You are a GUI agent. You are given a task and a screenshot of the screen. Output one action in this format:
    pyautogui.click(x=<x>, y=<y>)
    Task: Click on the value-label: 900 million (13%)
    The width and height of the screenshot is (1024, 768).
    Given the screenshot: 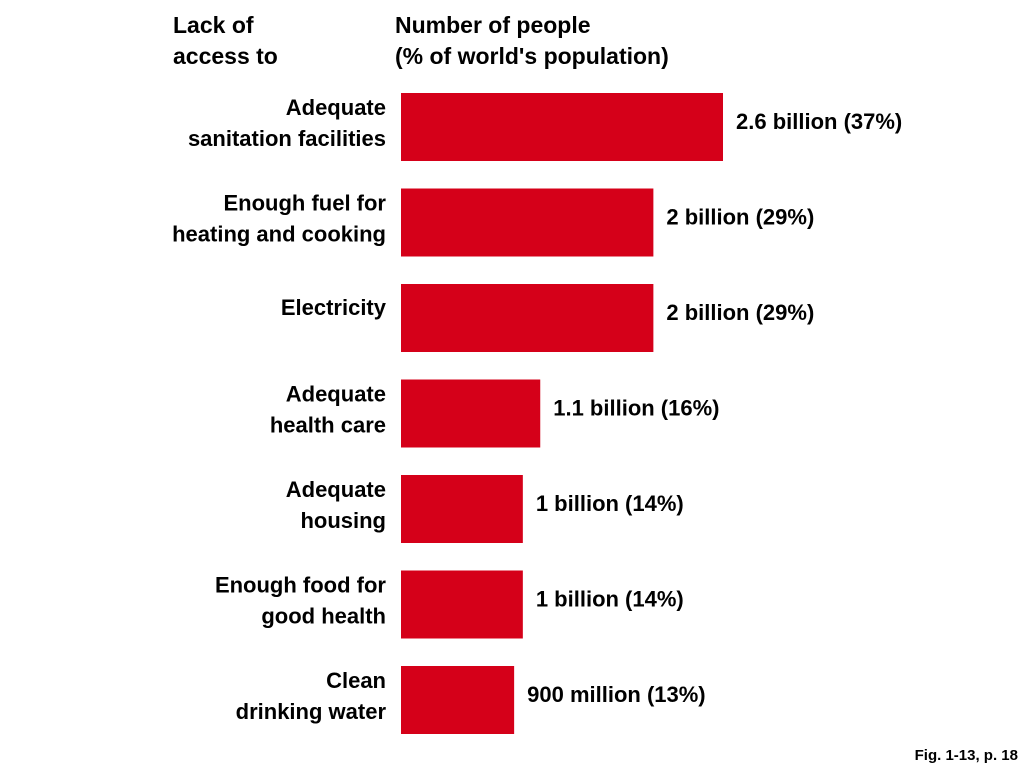 What is the action you would take?
    pyautogui.click(x=616, y=694)
    